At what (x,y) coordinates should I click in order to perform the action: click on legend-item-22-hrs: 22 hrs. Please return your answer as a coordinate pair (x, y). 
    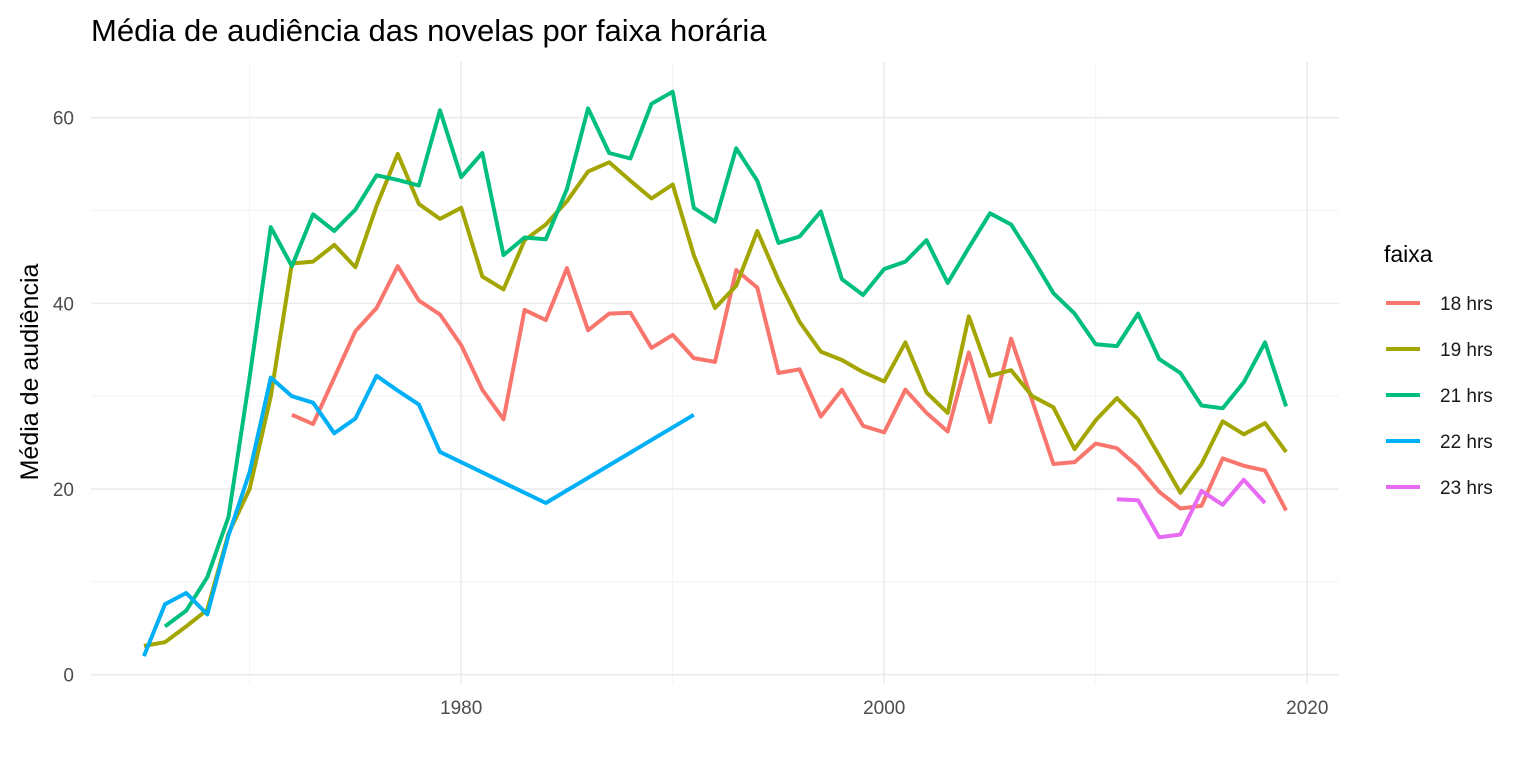
    Looking at the image, I should click on (1439, 442).